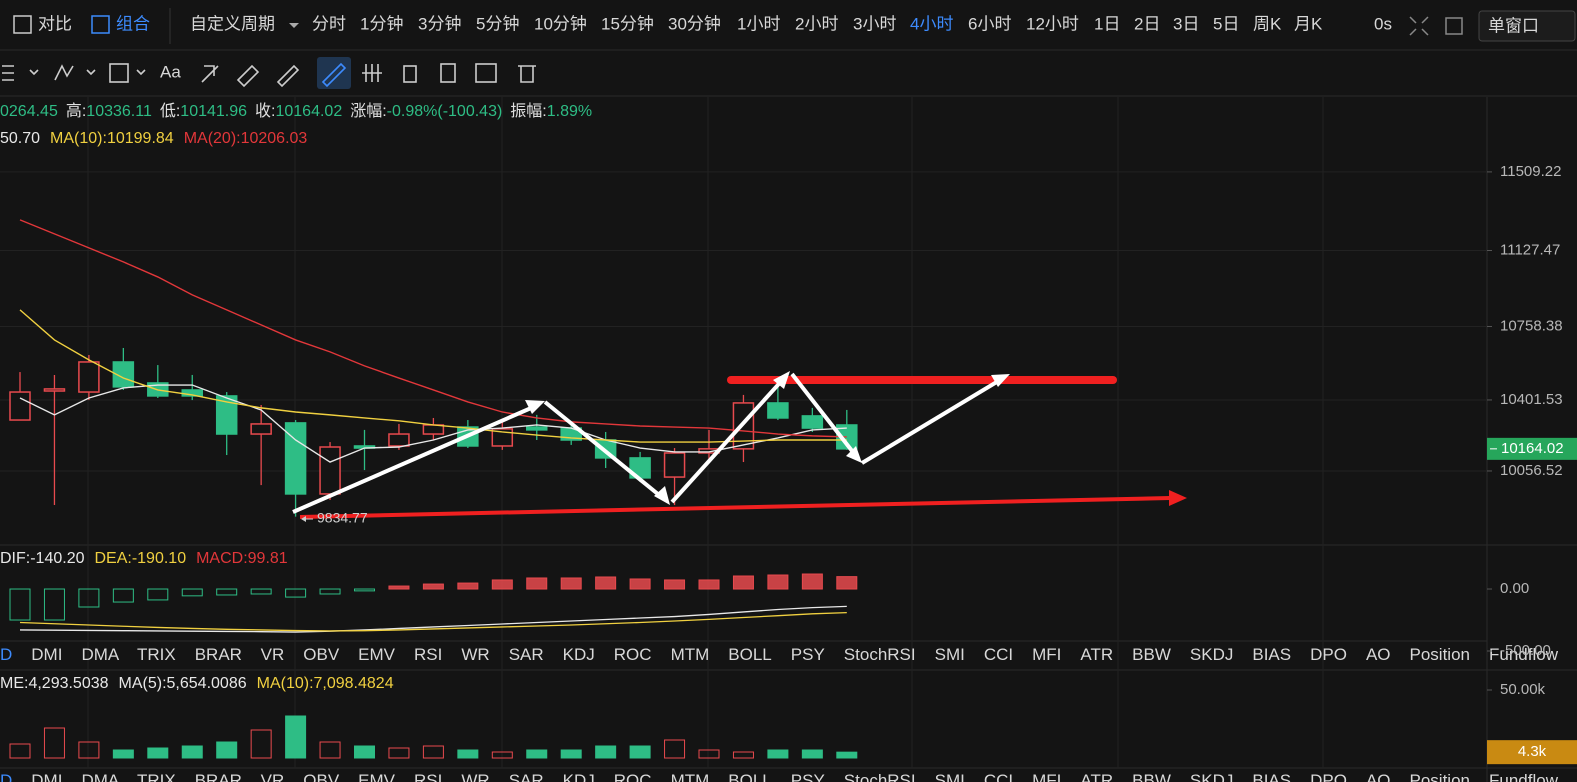 The width and height of the screenshot is (1577, 782). Describe the element at coordinates (989, 23) in the screenshot. I see `period-button: 6小时` at that location.